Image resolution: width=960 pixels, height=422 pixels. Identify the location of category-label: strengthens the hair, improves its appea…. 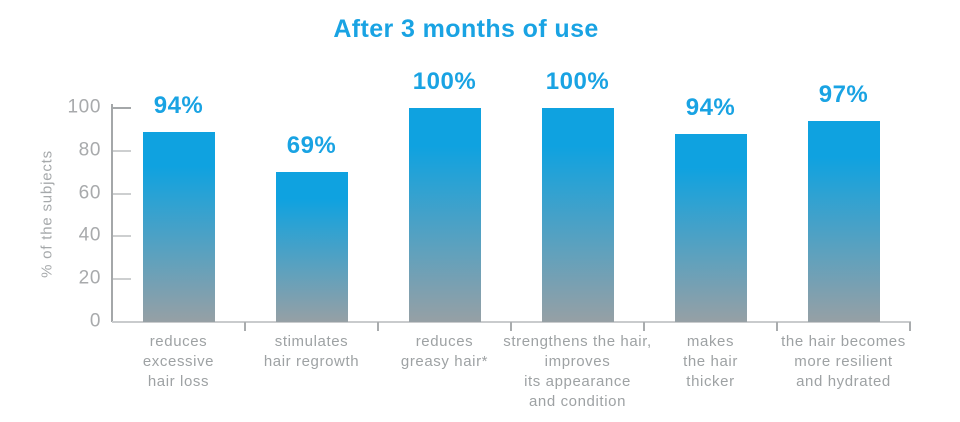
(577, 371).